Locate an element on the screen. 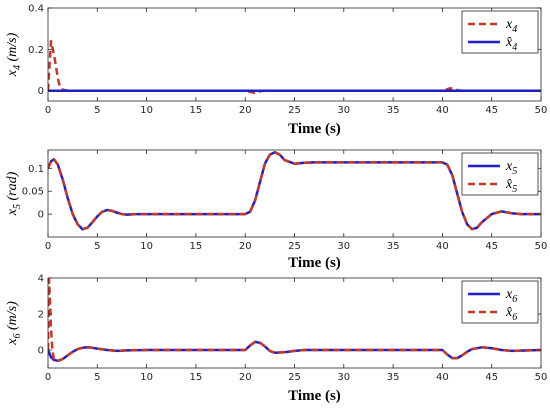 The width and height of the screenshot is (550, 413). legend-label-1: x5 is located at coordinates (511, 168).